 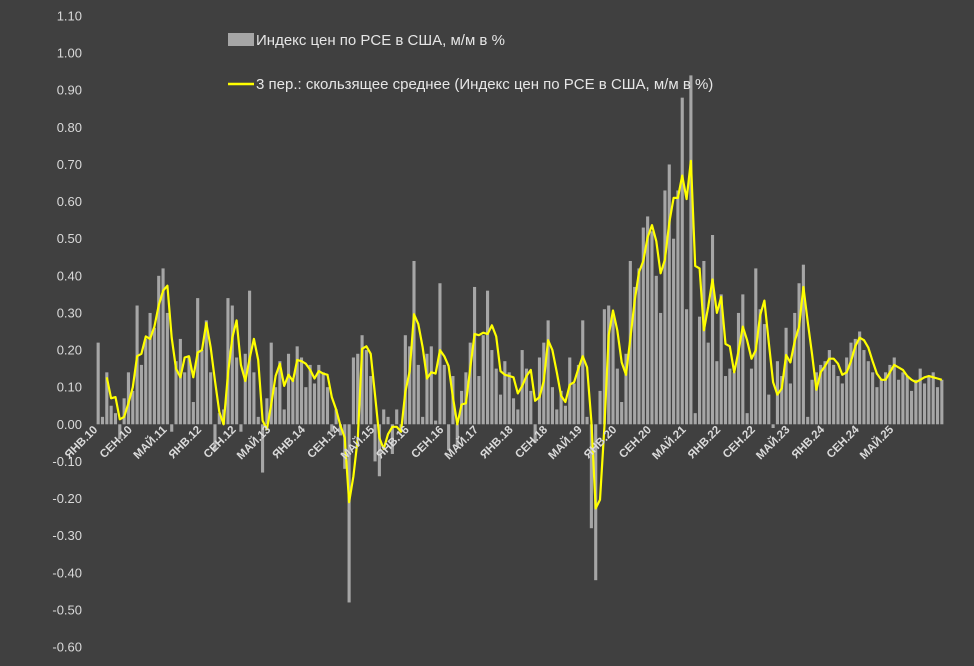 What do you see at coordinates (69, 424) in the screenshot?
I see `y-tick-label: 0.00` at bounding box center [69, 424].